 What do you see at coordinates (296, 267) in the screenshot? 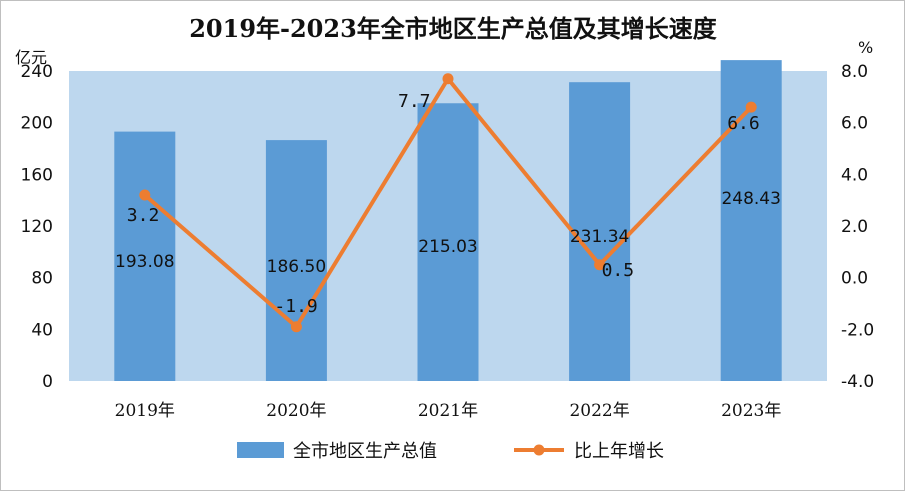
I see `bar-value-label-1: 186.50` at bounding box center [296, 267].